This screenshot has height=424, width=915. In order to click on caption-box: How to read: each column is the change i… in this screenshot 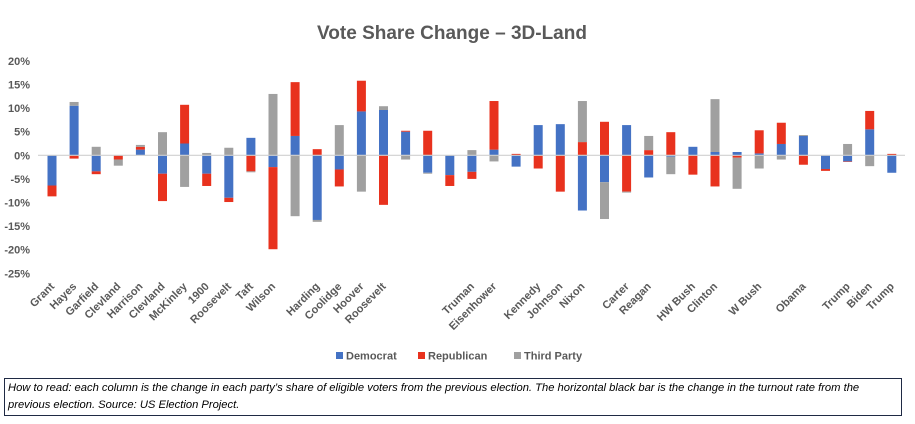, I will do `click(453, 397)`.